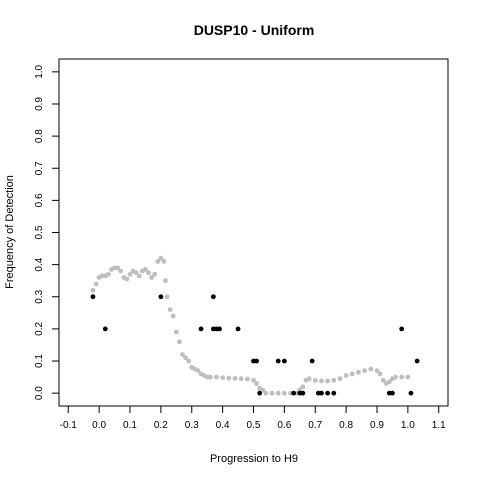 Image resolution: width=480 pixels, height=480 pixels. I want to click on x-tick-label: 0.3, so click(192, 425).